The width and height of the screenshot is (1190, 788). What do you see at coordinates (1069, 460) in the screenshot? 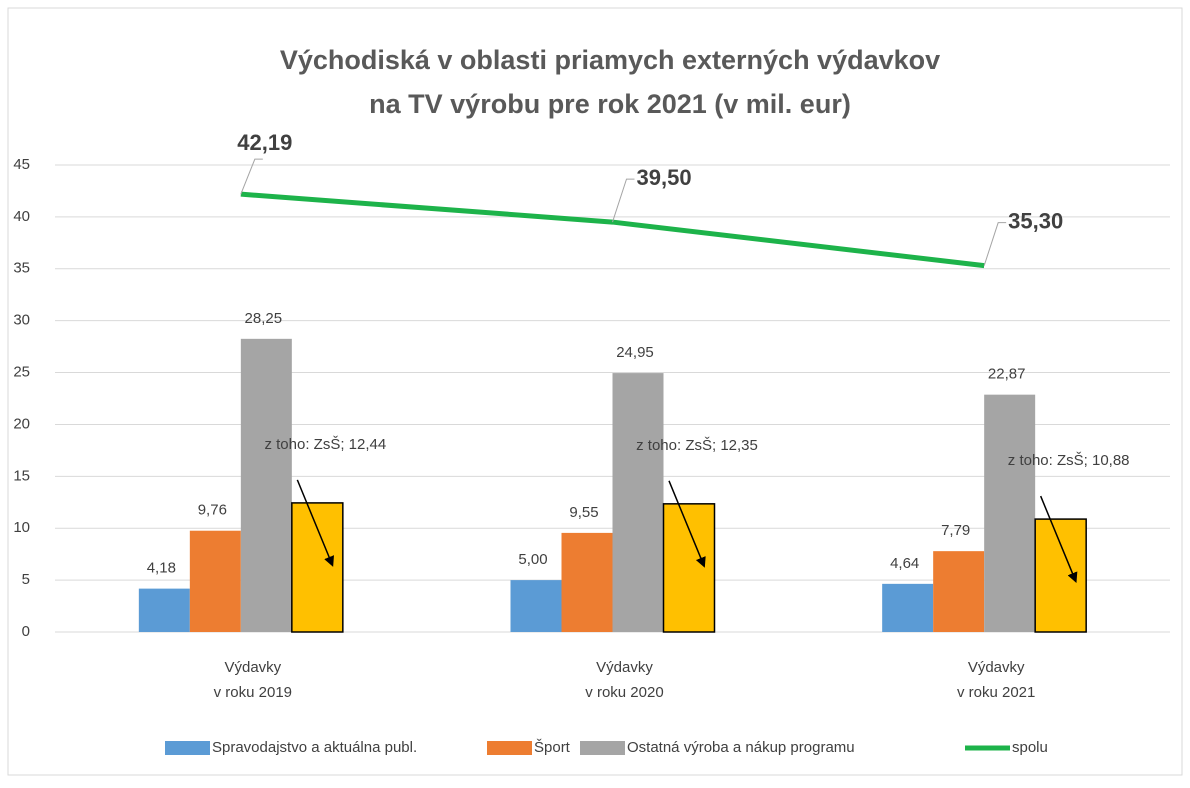
I see `data-label: z toho: ZsŠ; 10,88` at bounding box center [1069, 460].